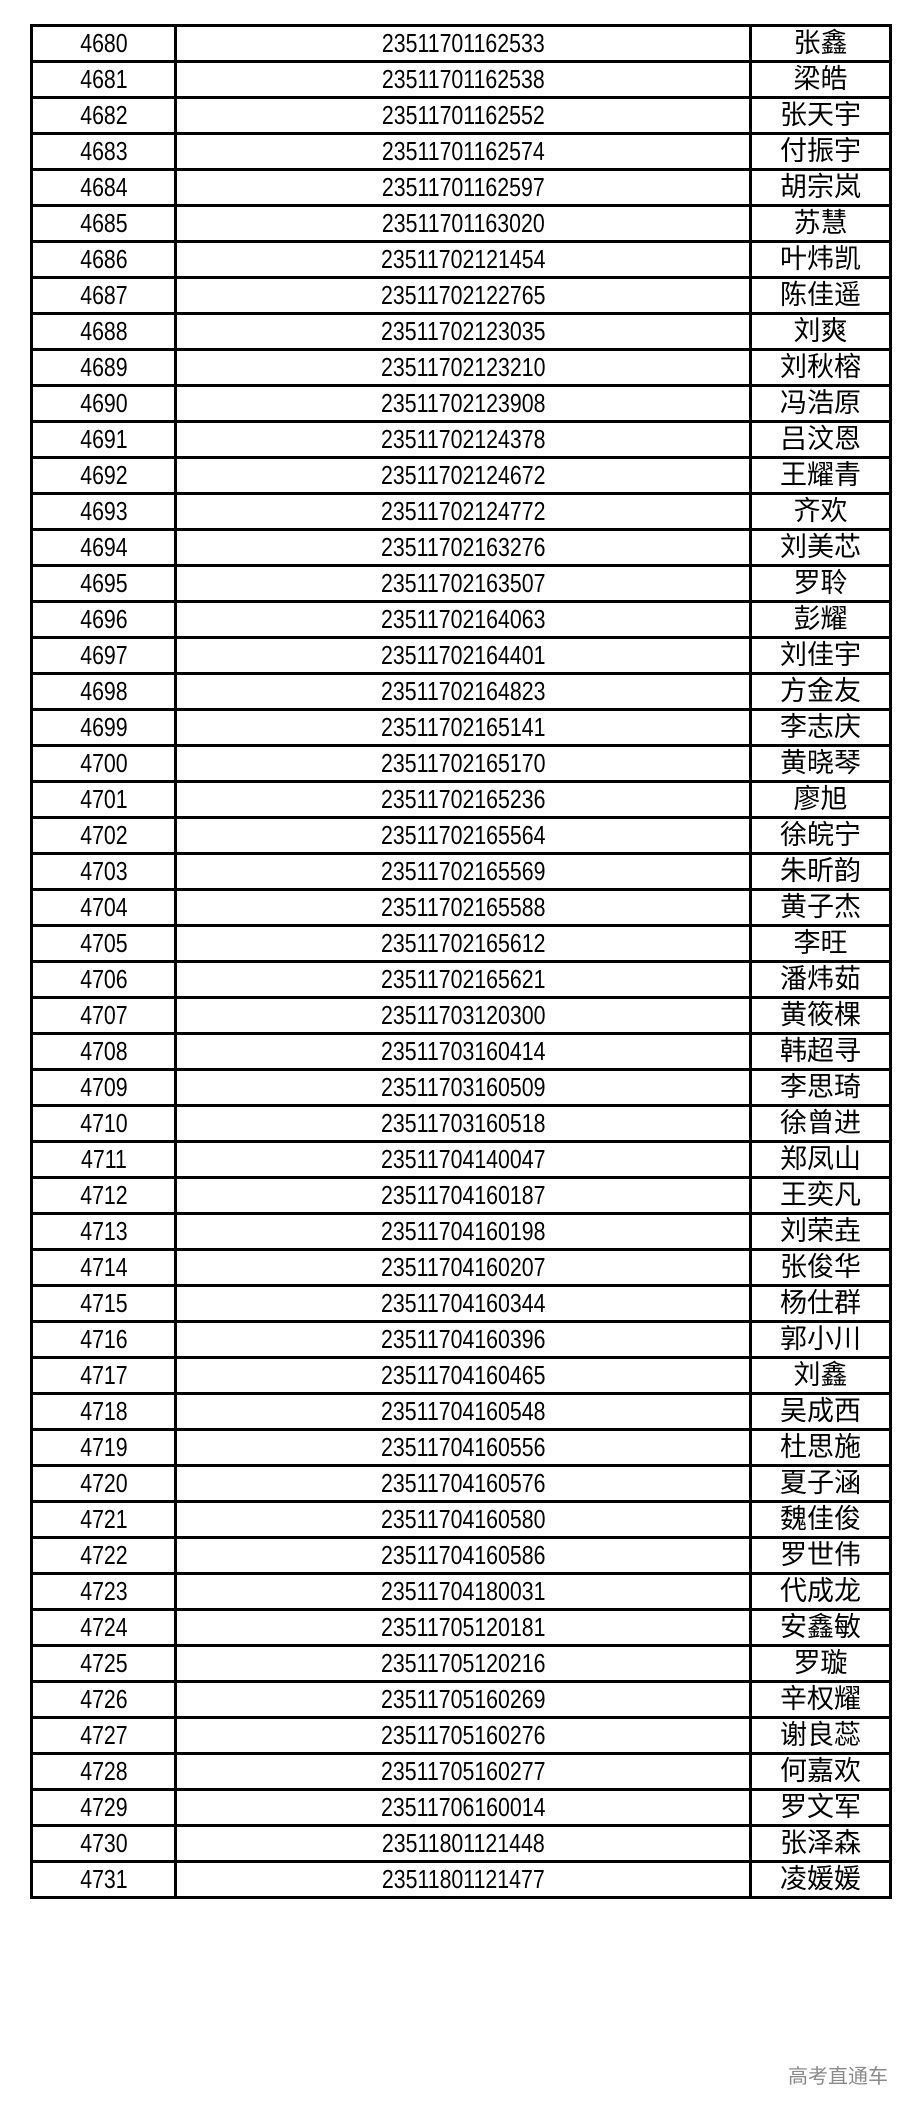  Describe the element at coordinates (103, 1051) in the screenshot. I see `row-number-cell: 4708` at that location.